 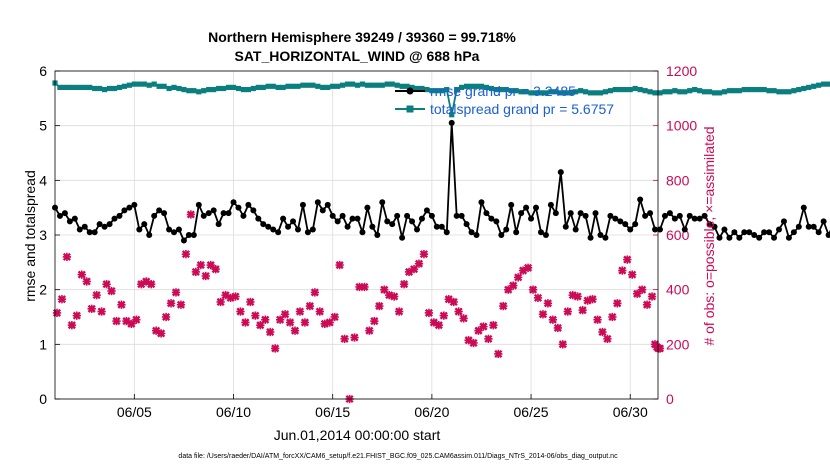 I want to click on y-tick-label: 2, so click(x=43, y=290).